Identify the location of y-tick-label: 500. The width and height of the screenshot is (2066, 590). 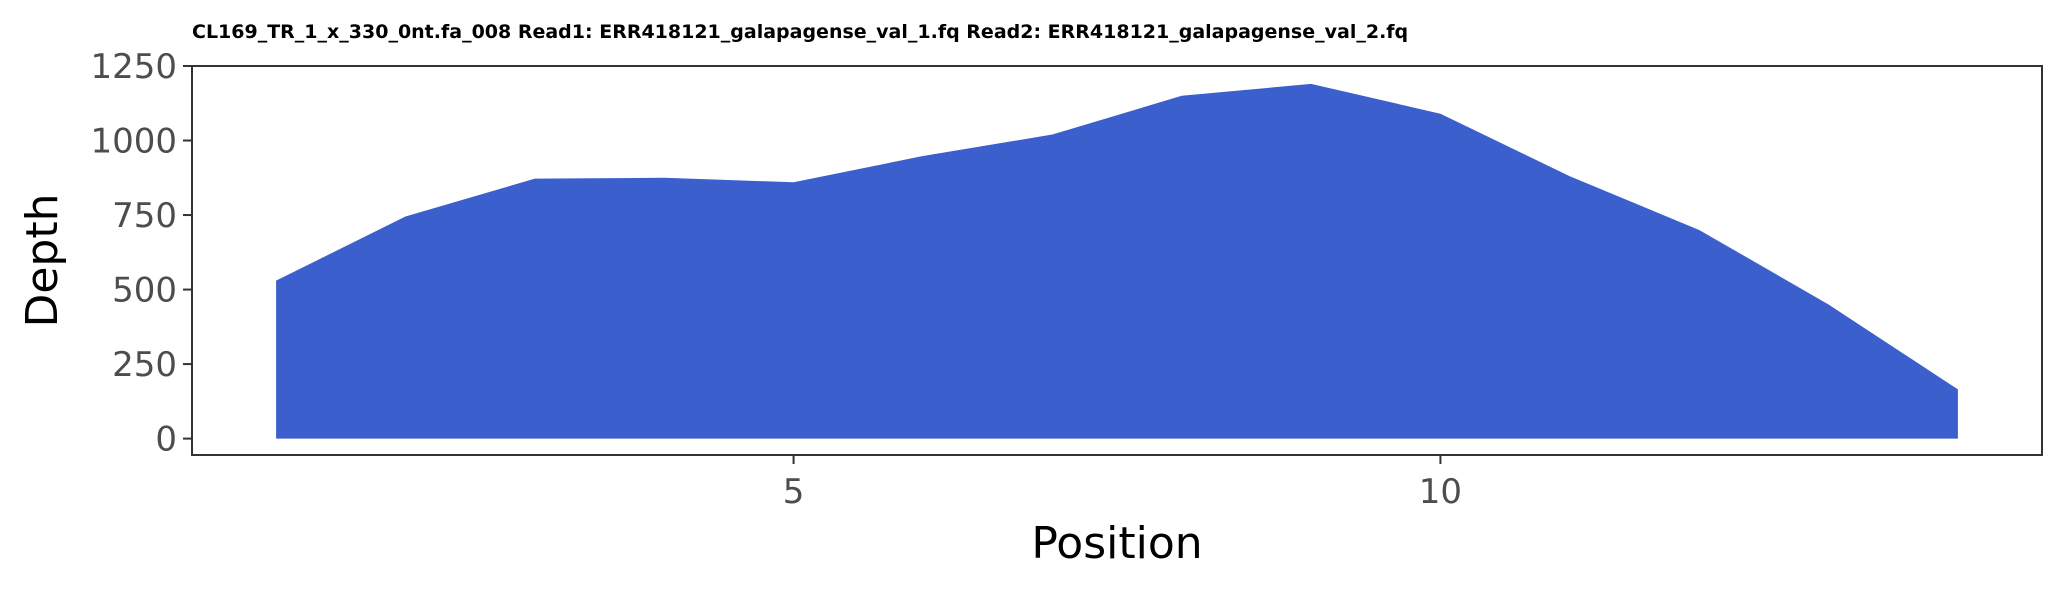
(144, 291).